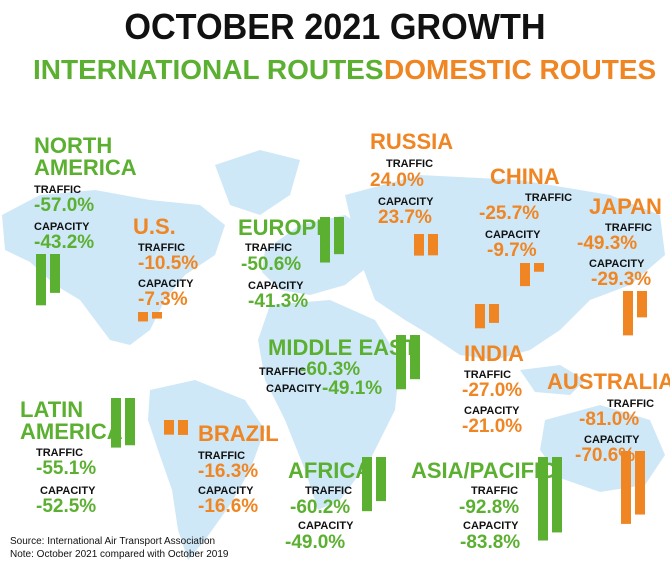 This screenshot has height=570, width=670. Describe the element at coordinates (228, 471) in the screenshot. I see `traffic-value-brazil: -16.3%` at that location.